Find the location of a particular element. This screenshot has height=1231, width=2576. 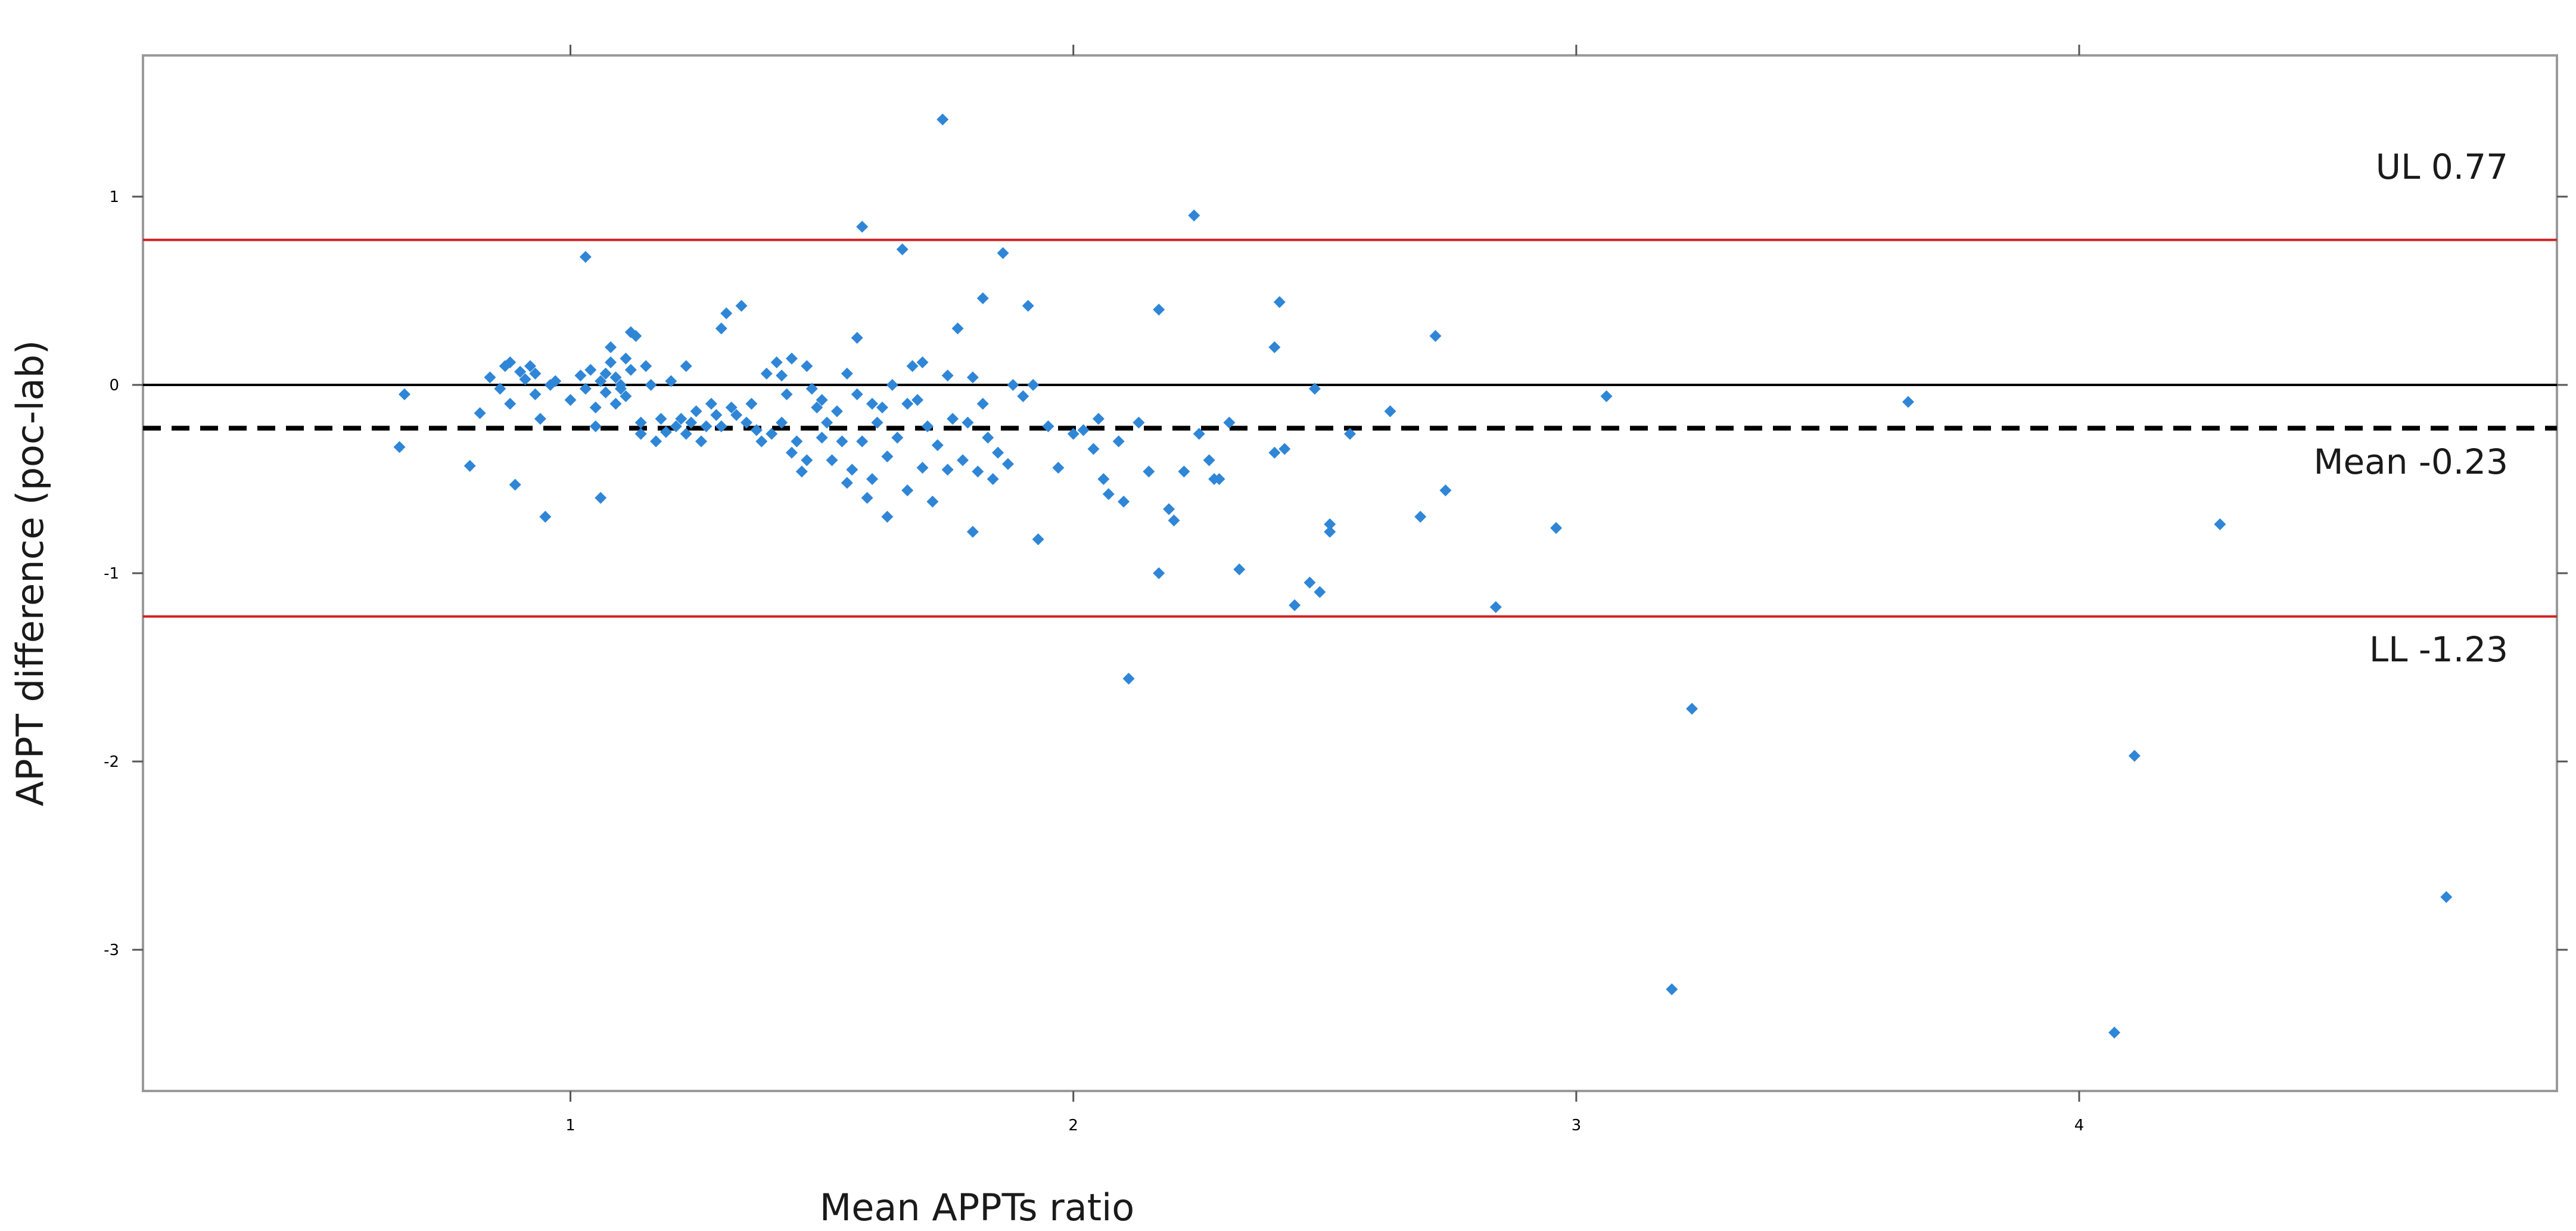

x-tick-label: 3 is located at coordinates (1577, 1125).